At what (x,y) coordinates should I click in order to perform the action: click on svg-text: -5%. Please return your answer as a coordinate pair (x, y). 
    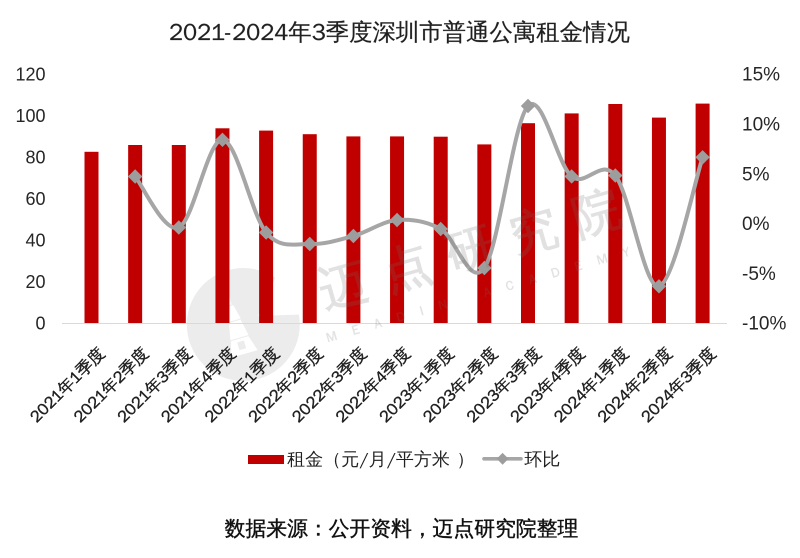
    Looking at the image, I should click on (759, 274).